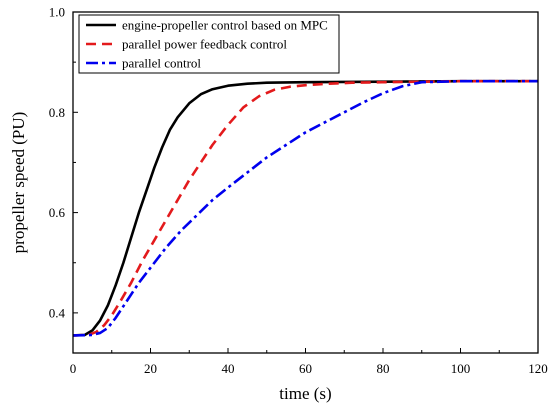 Image resolution: width=550 pixels, height=408 pixels. What do you see at coordinates (57, 112) in the screenshot?
I see `y-tick-label: 0.8` at bounding box center [57, 112].